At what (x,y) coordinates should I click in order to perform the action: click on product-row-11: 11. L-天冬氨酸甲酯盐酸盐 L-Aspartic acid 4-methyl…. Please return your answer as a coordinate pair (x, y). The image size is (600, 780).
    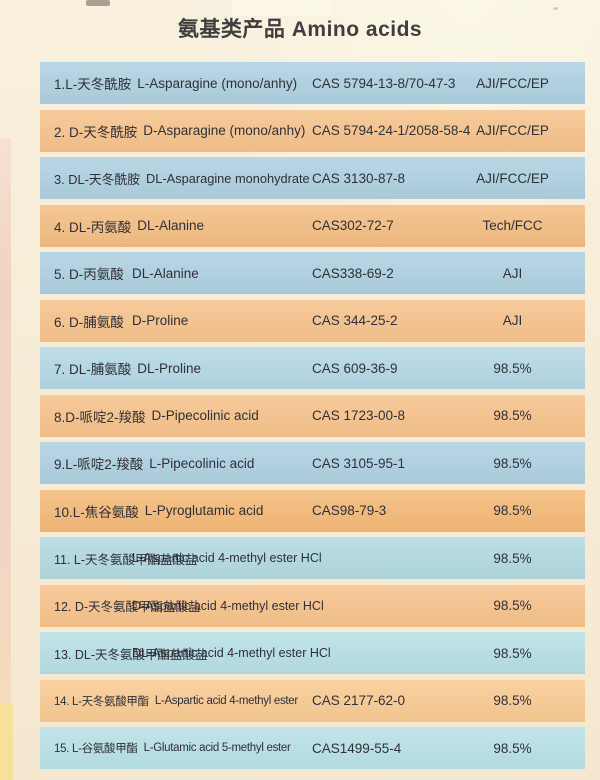
    Looking at the image, I should click on (312, 558).